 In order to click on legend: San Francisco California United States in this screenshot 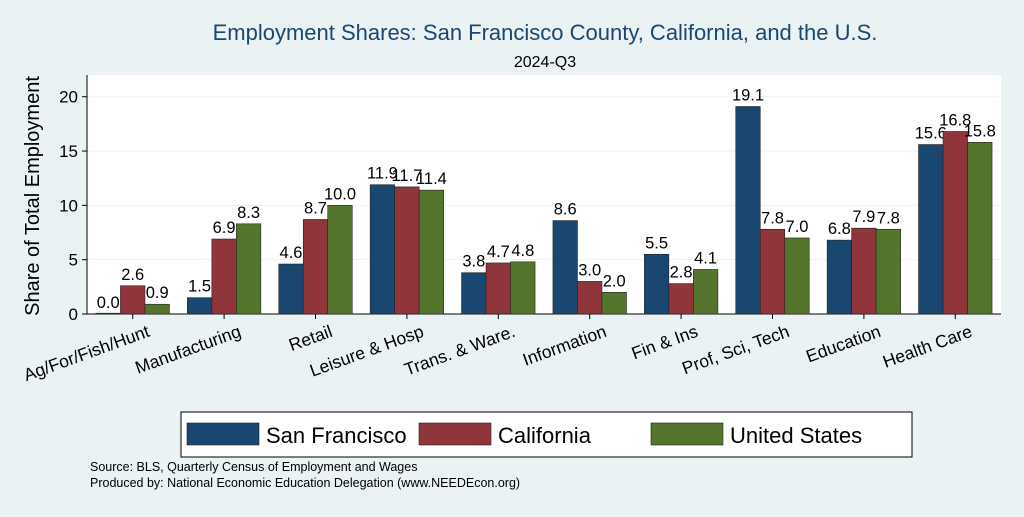, I will do `click(546, 434)`.